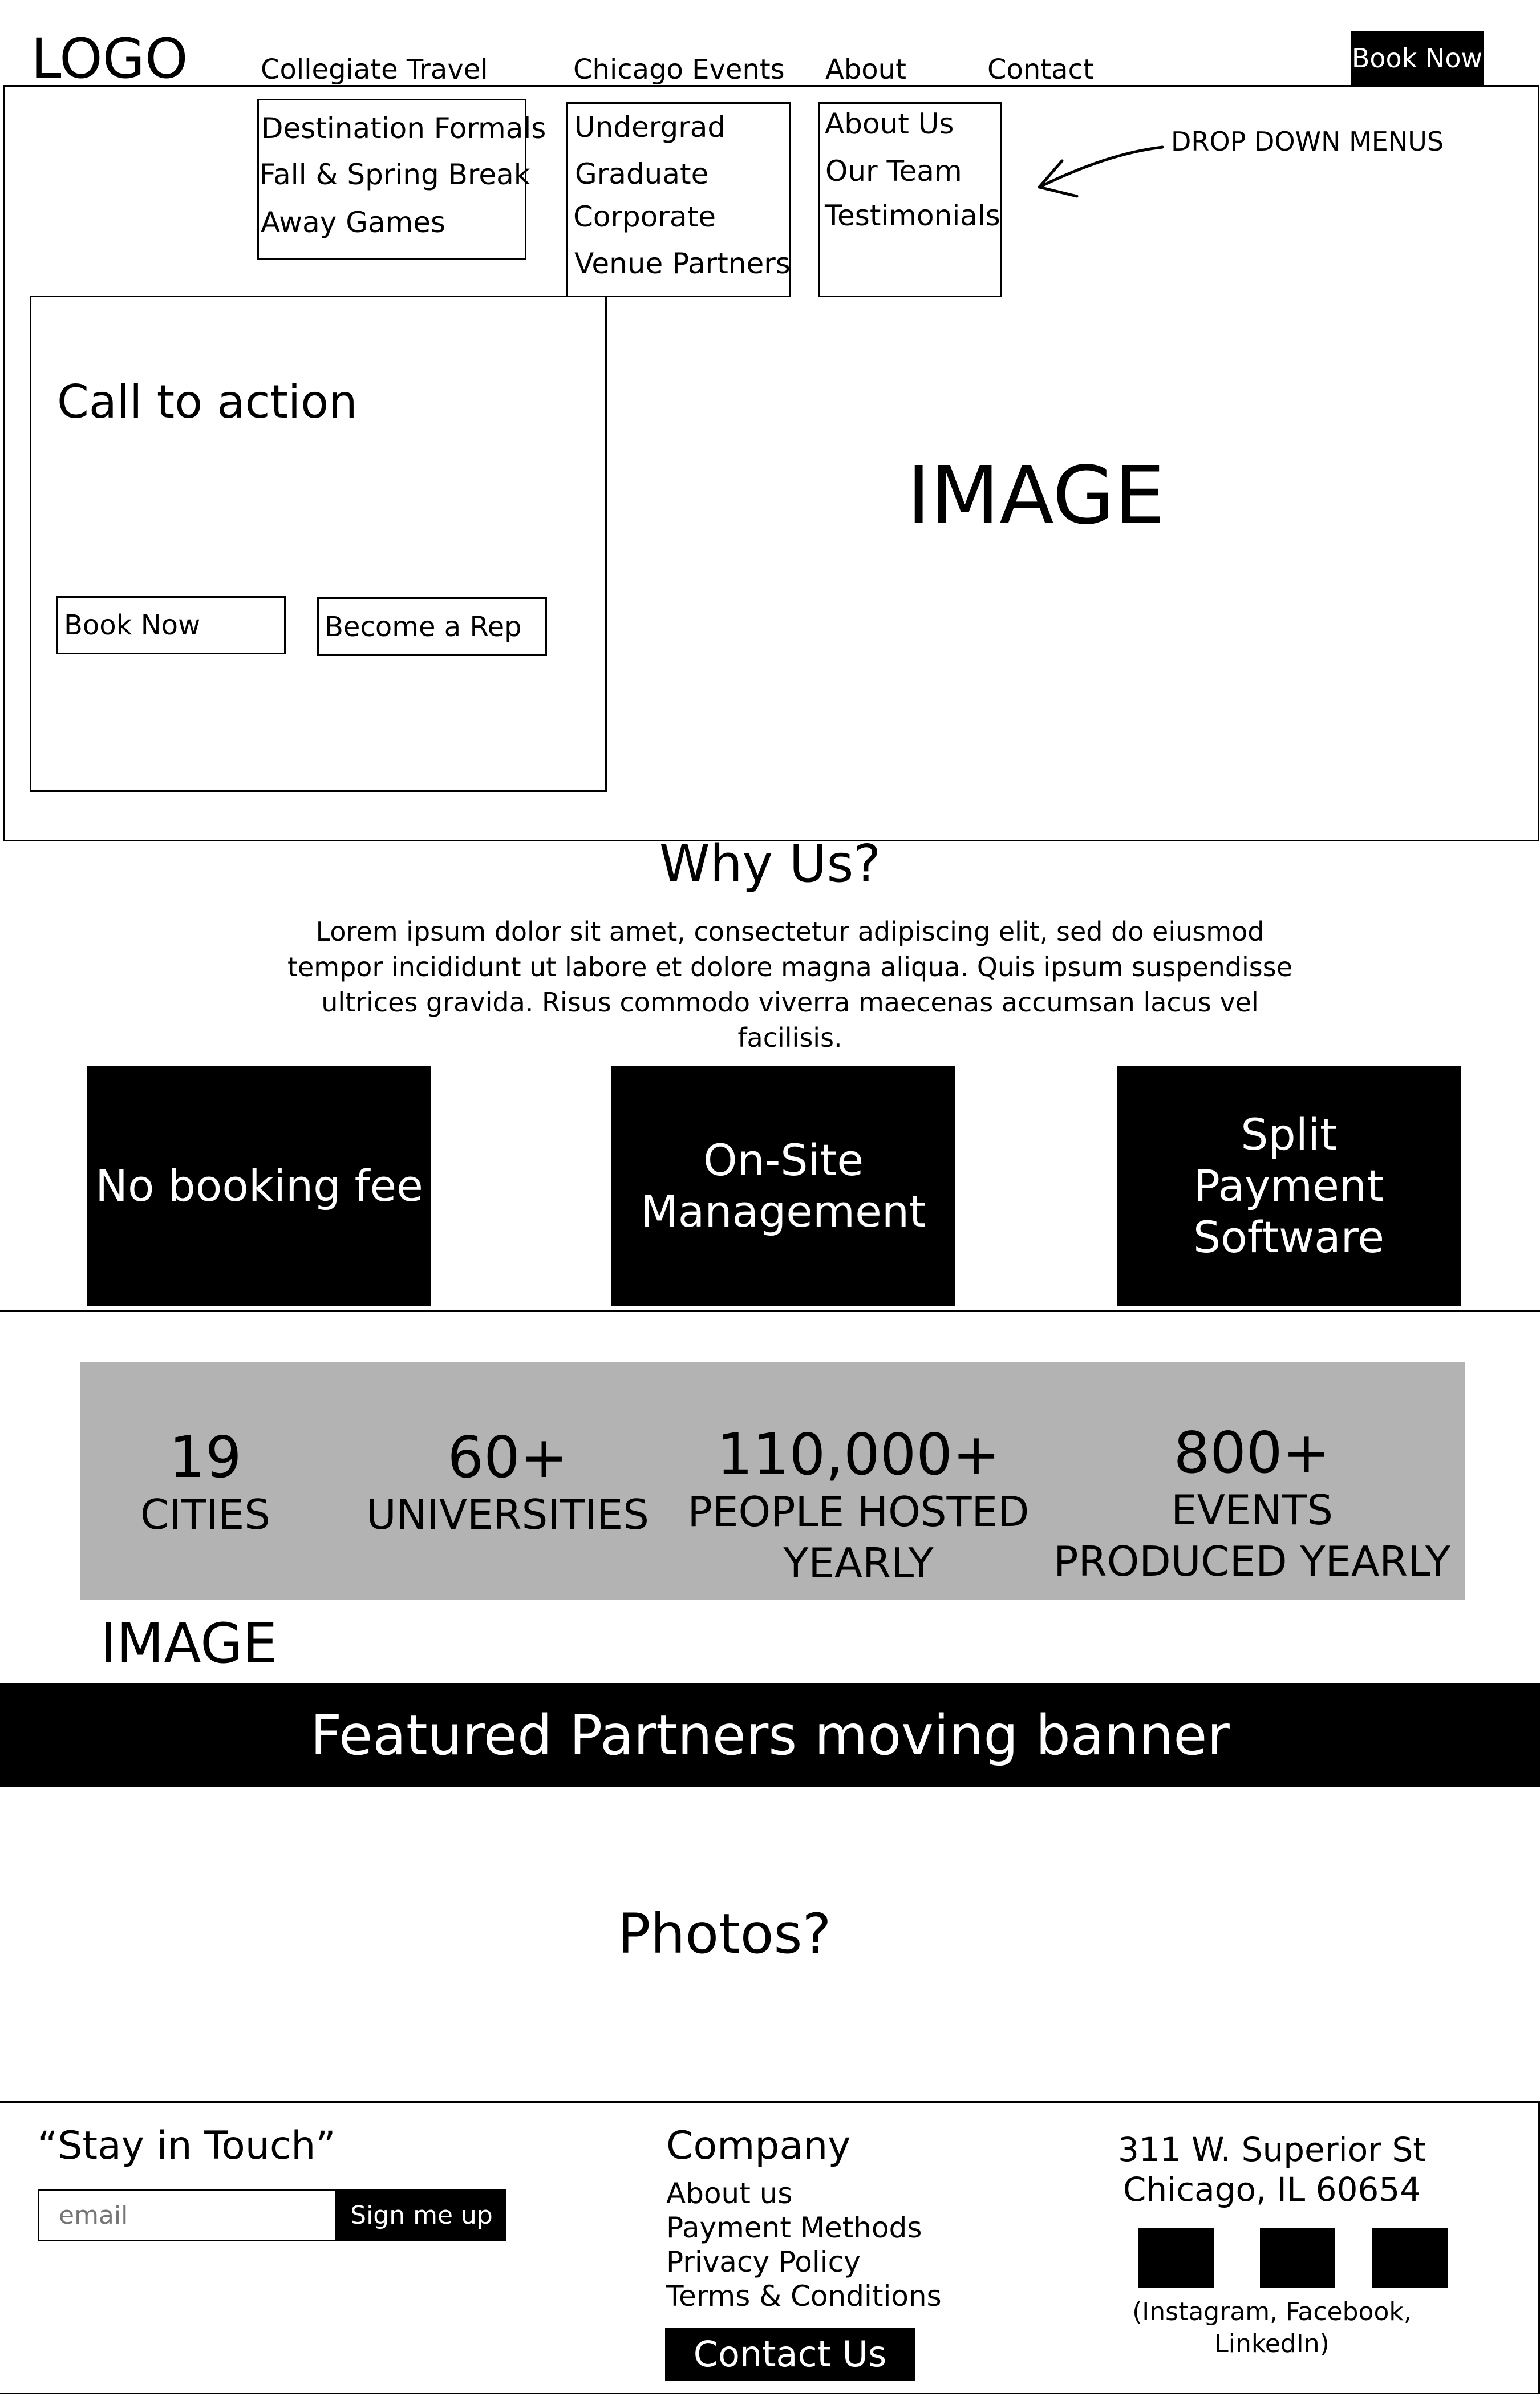  I want to click on stats-band, so click(772, 1481).